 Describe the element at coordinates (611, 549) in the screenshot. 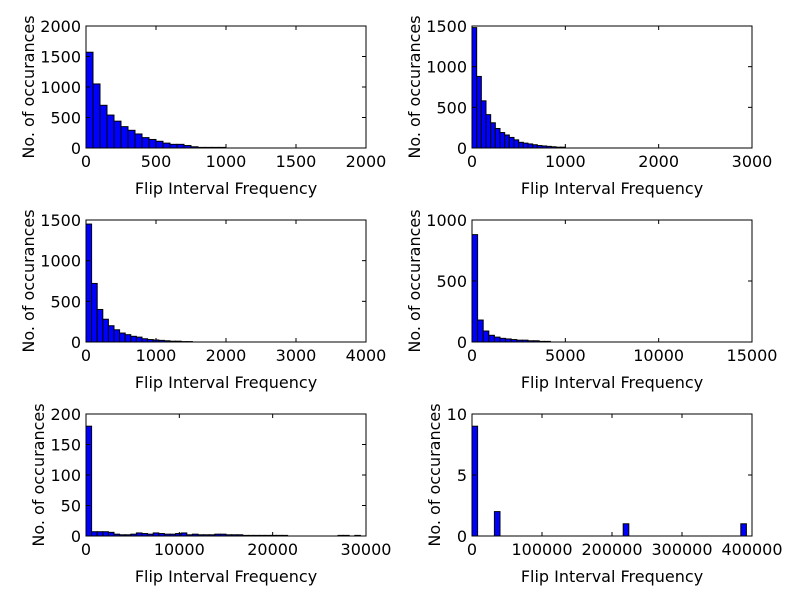

I see `x-tick-label: 200000` at that location.